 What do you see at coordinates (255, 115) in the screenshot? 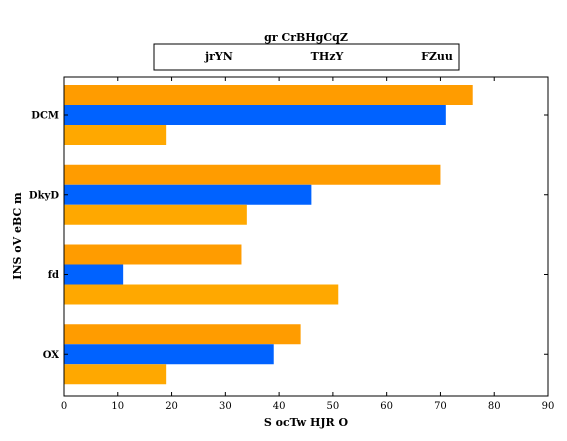
I see `bar-DCM-THzY` at bounding box center [255, 115].